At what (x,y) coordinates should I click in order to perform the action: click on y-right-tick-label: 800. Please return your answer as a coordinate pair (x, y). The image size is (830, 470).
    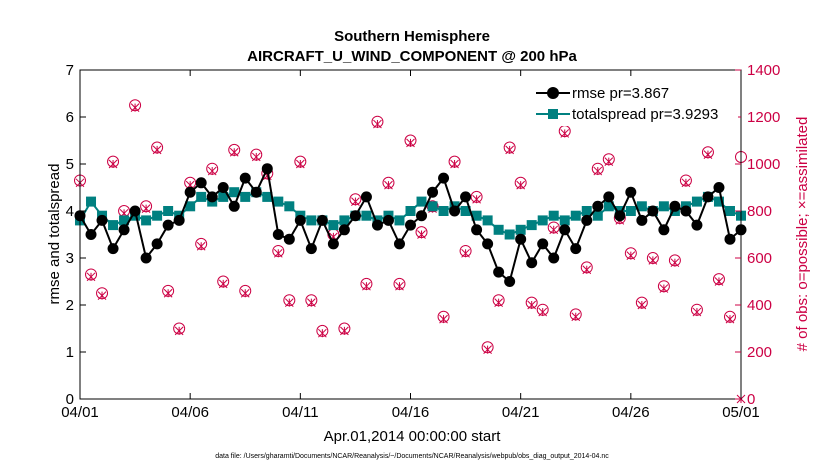
    Looking at the image, I should click on (759, 211).